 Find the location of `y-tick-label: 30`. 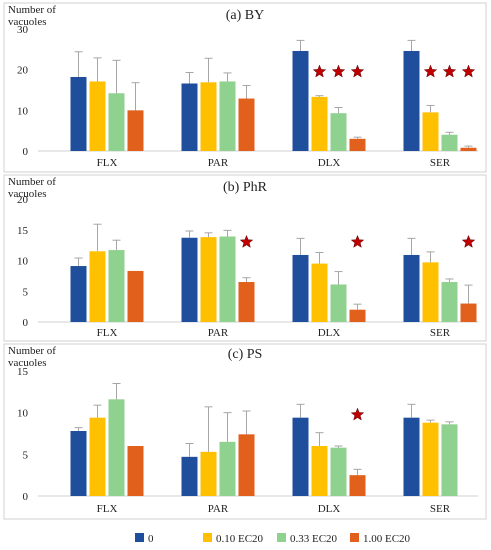

y-tick-label: 30 is located at coordinates (23, 30).